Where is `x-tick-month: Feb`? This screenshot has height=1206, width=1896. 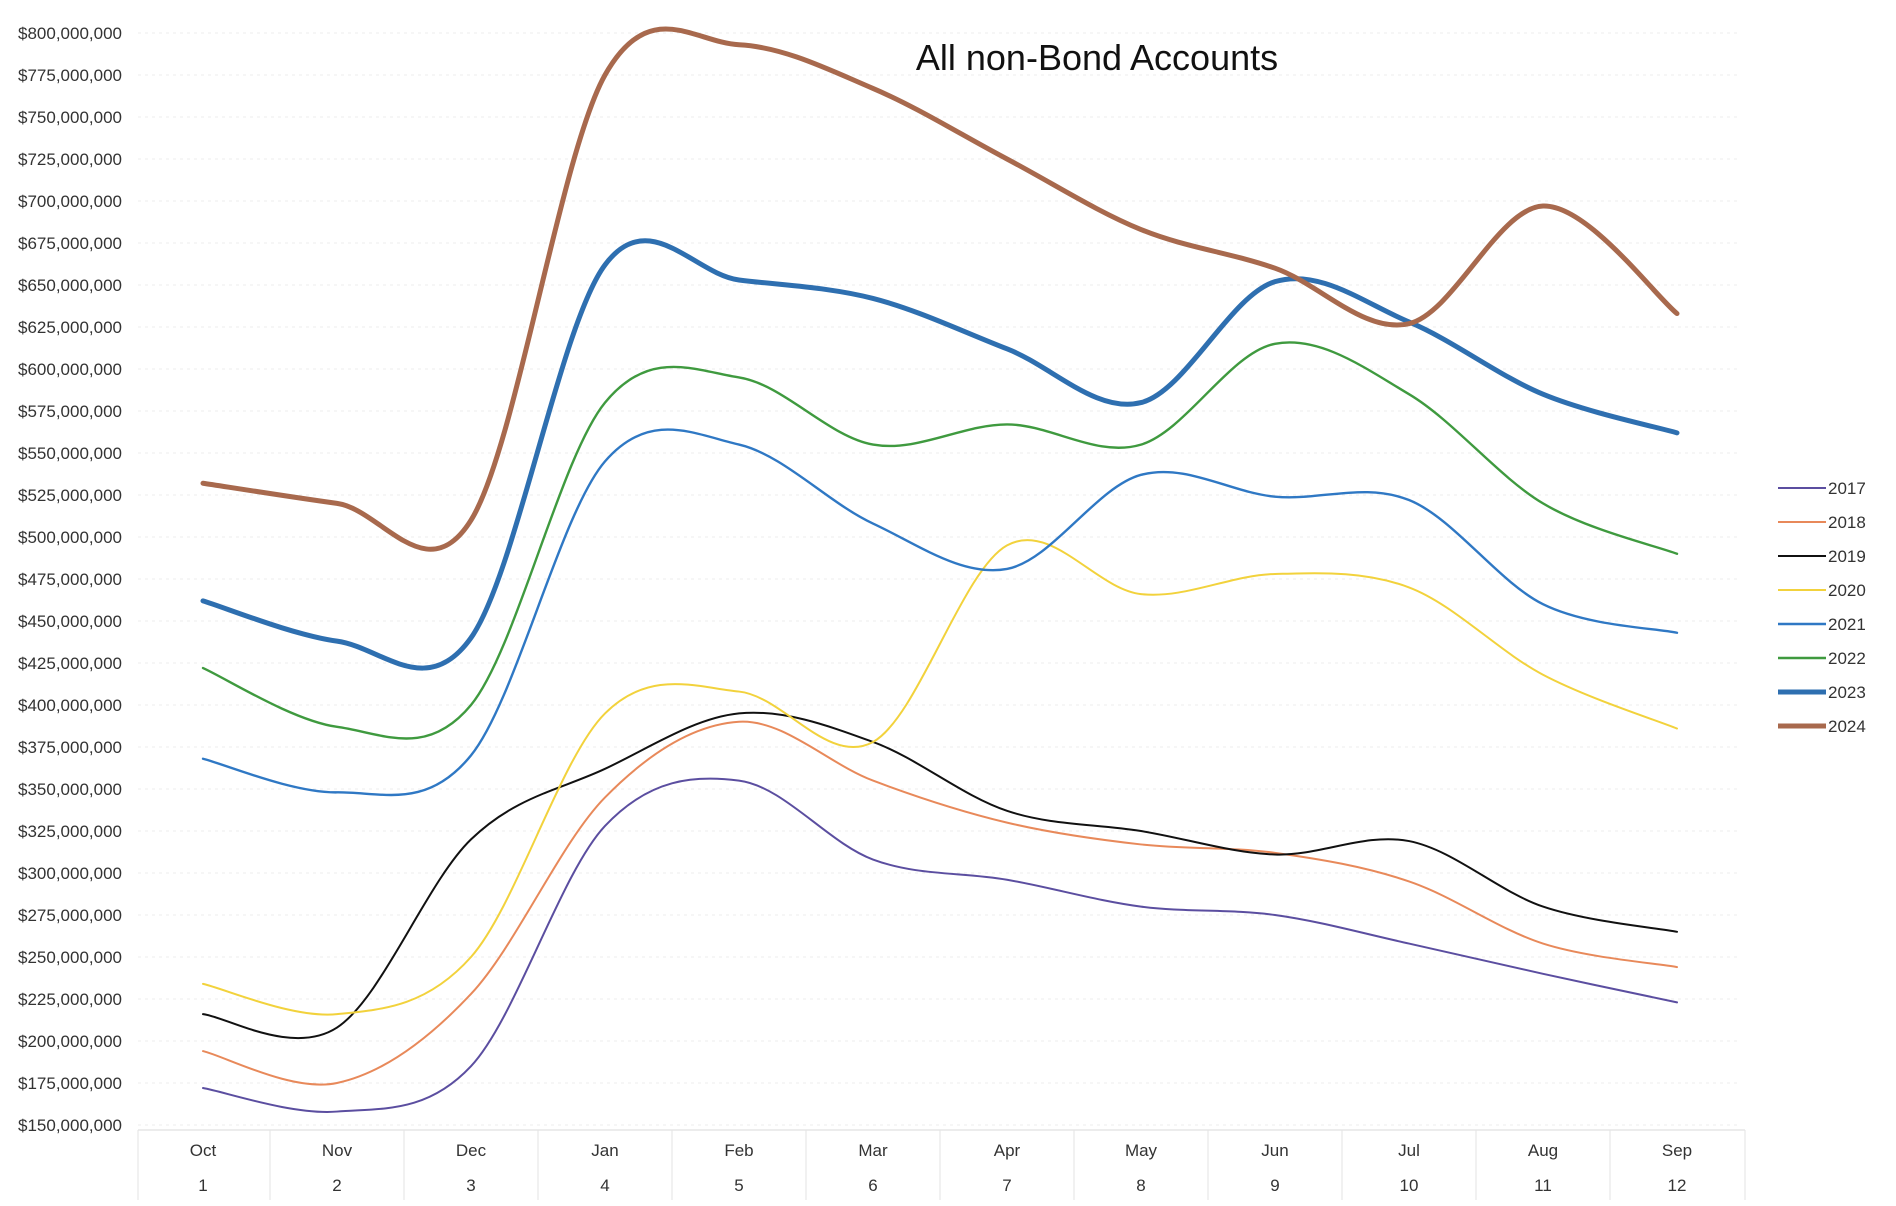
x-tick-month: Feb is located at coordinates (738, 1150).